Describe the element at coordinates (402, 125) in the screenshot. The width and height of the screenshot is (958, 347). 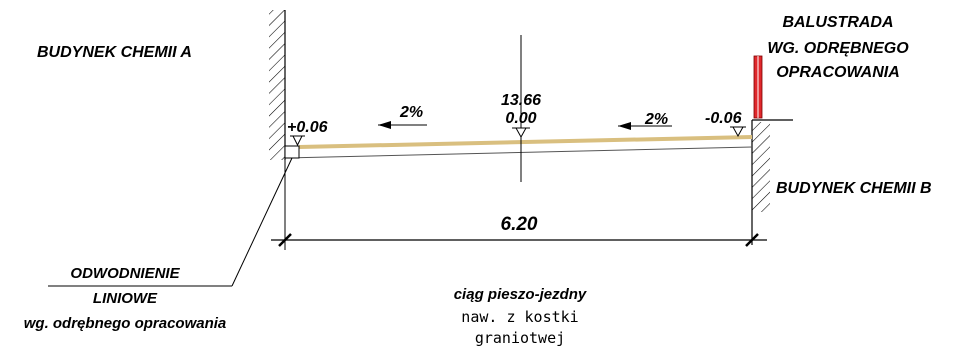
I see `slope-arrow-left` at that location.